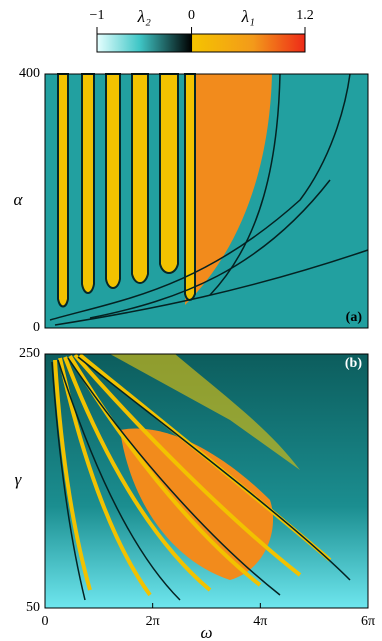 Image resolution: width=382 pixels, height=641 pixels. I want to click on y-tick-label: 400, so click(29, 73).